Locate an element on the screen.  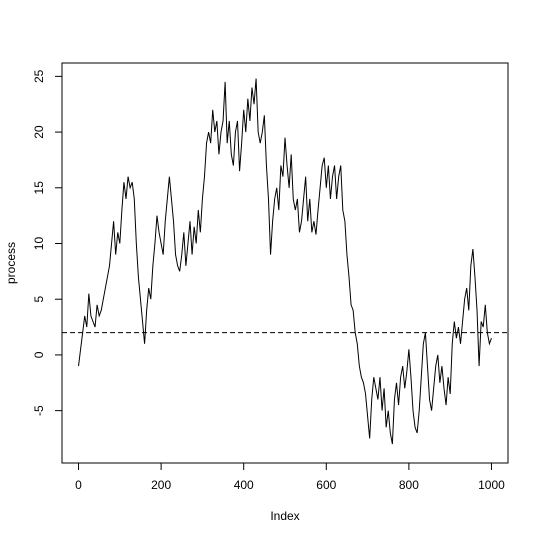
y-axis-label: process is located at coordinates (11, 263).